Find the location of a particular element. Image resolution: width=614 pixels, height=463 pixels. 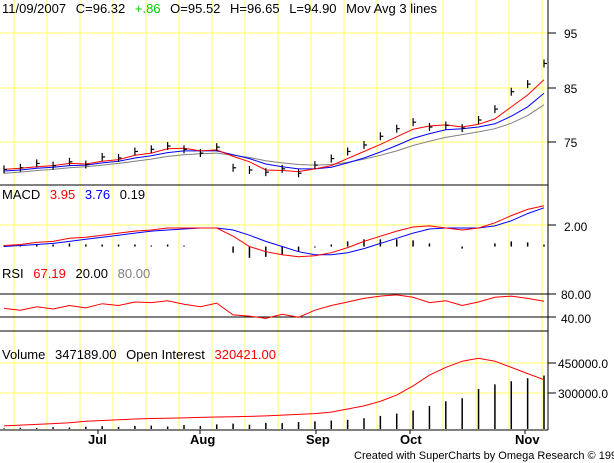

macd-line is located at coordinates (274, 231).